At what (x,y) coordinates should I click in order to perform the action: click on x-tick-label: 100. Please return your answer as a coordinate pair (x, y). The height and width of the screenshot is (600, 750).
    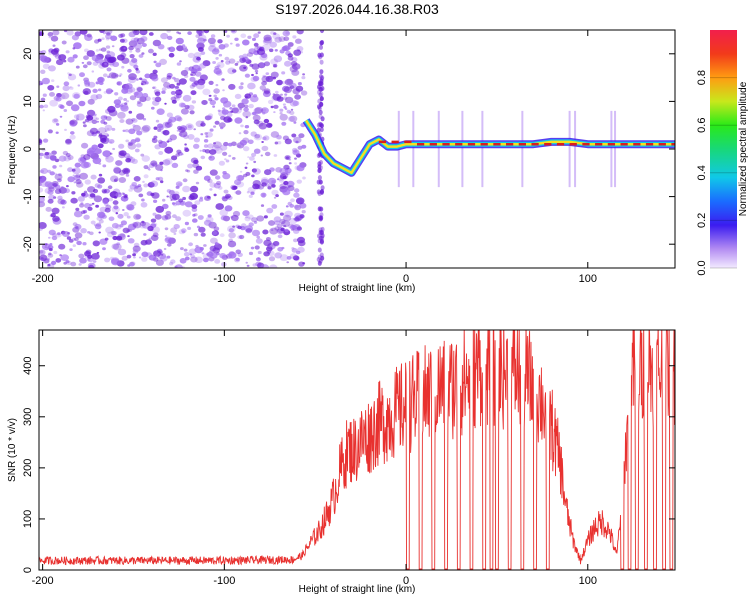
    Looking at the image, I should click on (588, 279).